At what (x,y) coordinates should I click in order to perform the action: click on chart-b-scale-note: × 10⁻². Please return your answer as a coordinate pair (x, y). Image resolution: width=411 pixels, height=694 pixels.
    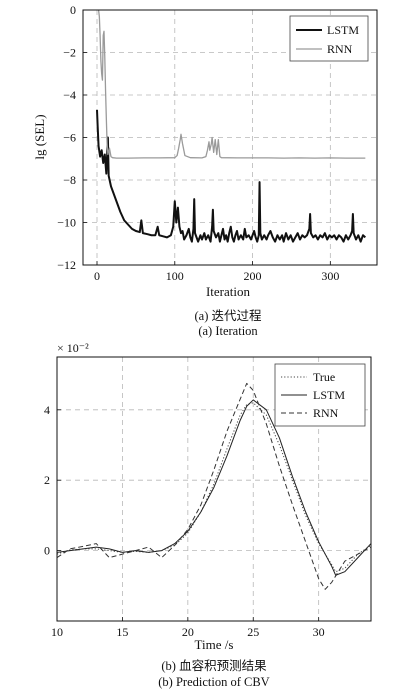
    Looking at the image, I should click on (73, 348).